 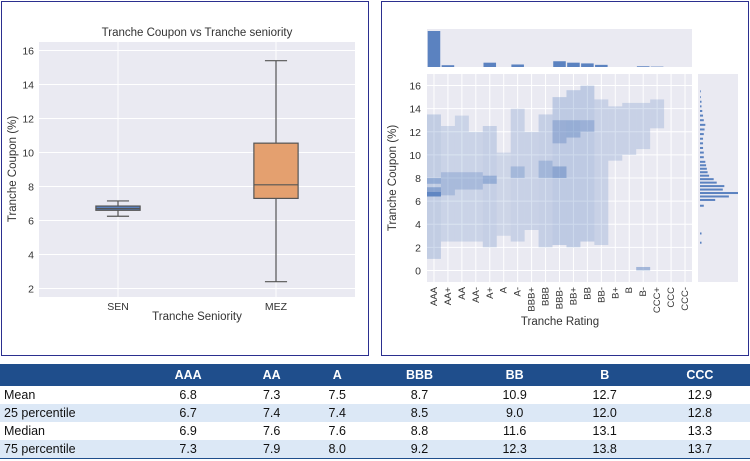 I want to click on y-tick-label: 10, so click(x=28, y=154).